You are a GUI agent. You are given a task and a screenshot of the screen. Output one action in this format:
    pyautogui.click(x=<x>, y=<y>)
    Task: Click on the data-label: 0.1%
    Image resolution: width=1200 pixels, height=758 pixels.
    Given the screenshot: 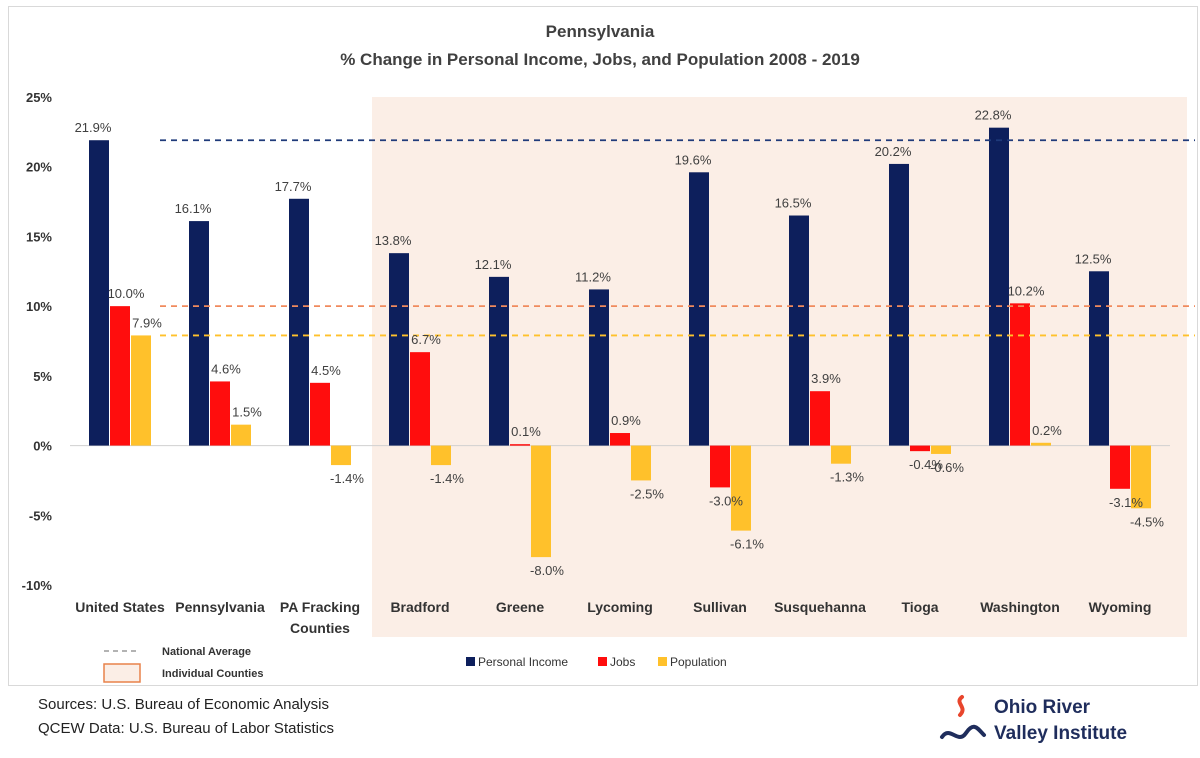 What is the action you would take?
    pyautogui.click(x=526, y=431)
    